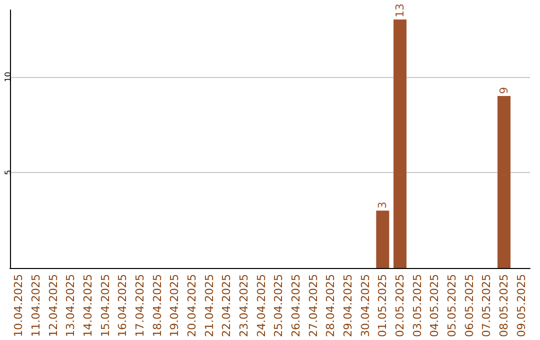 Image resolution: width=540 pixels, height=340 pixels. What do you see at coordinates (383, 306) in the screenshot?
I see `x-tick-label: 01.05.2025` at bounding box center [383, 306].